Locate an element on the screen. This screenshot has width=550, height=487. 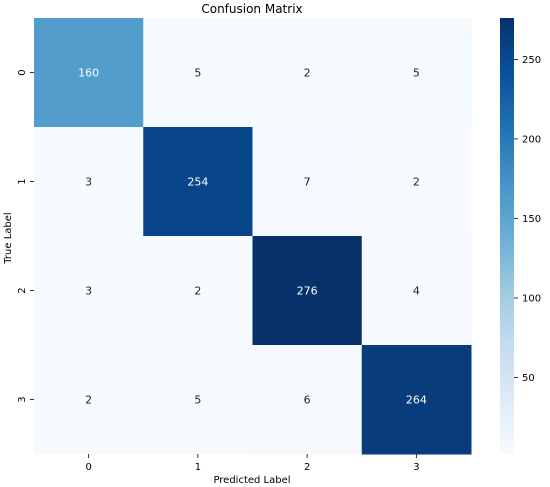
y-axis-label: True Label is located at coordinates (8, 238).